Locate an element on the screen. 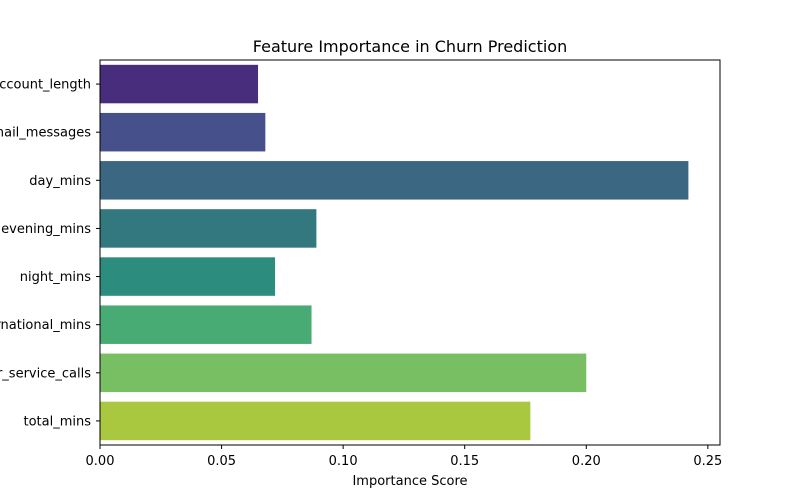 This screenshot has width=800, height=504. bar-night-mins is located at coordinates (188, 276).